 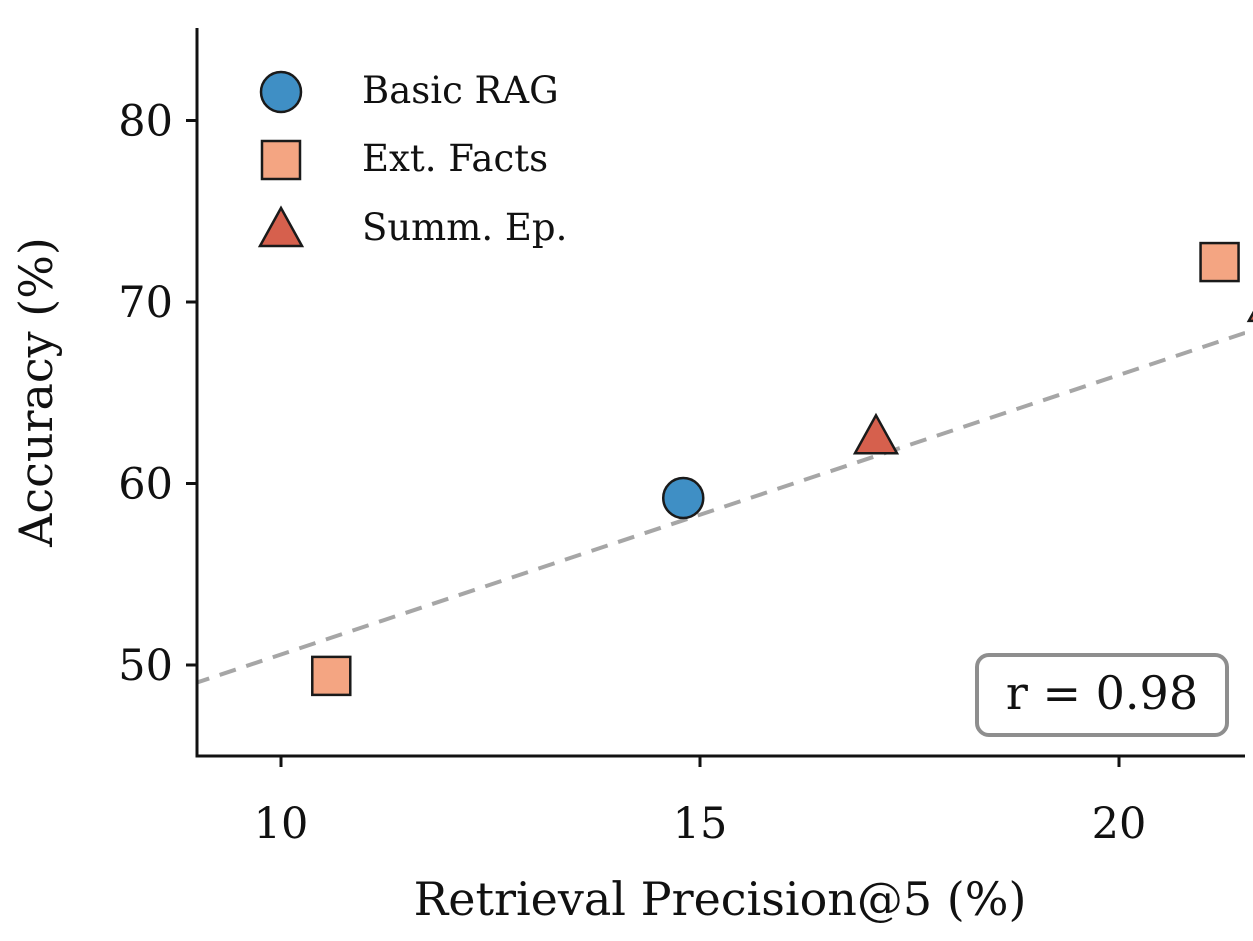 I want to click on basic-rag-point, so click(x=683, y=498).